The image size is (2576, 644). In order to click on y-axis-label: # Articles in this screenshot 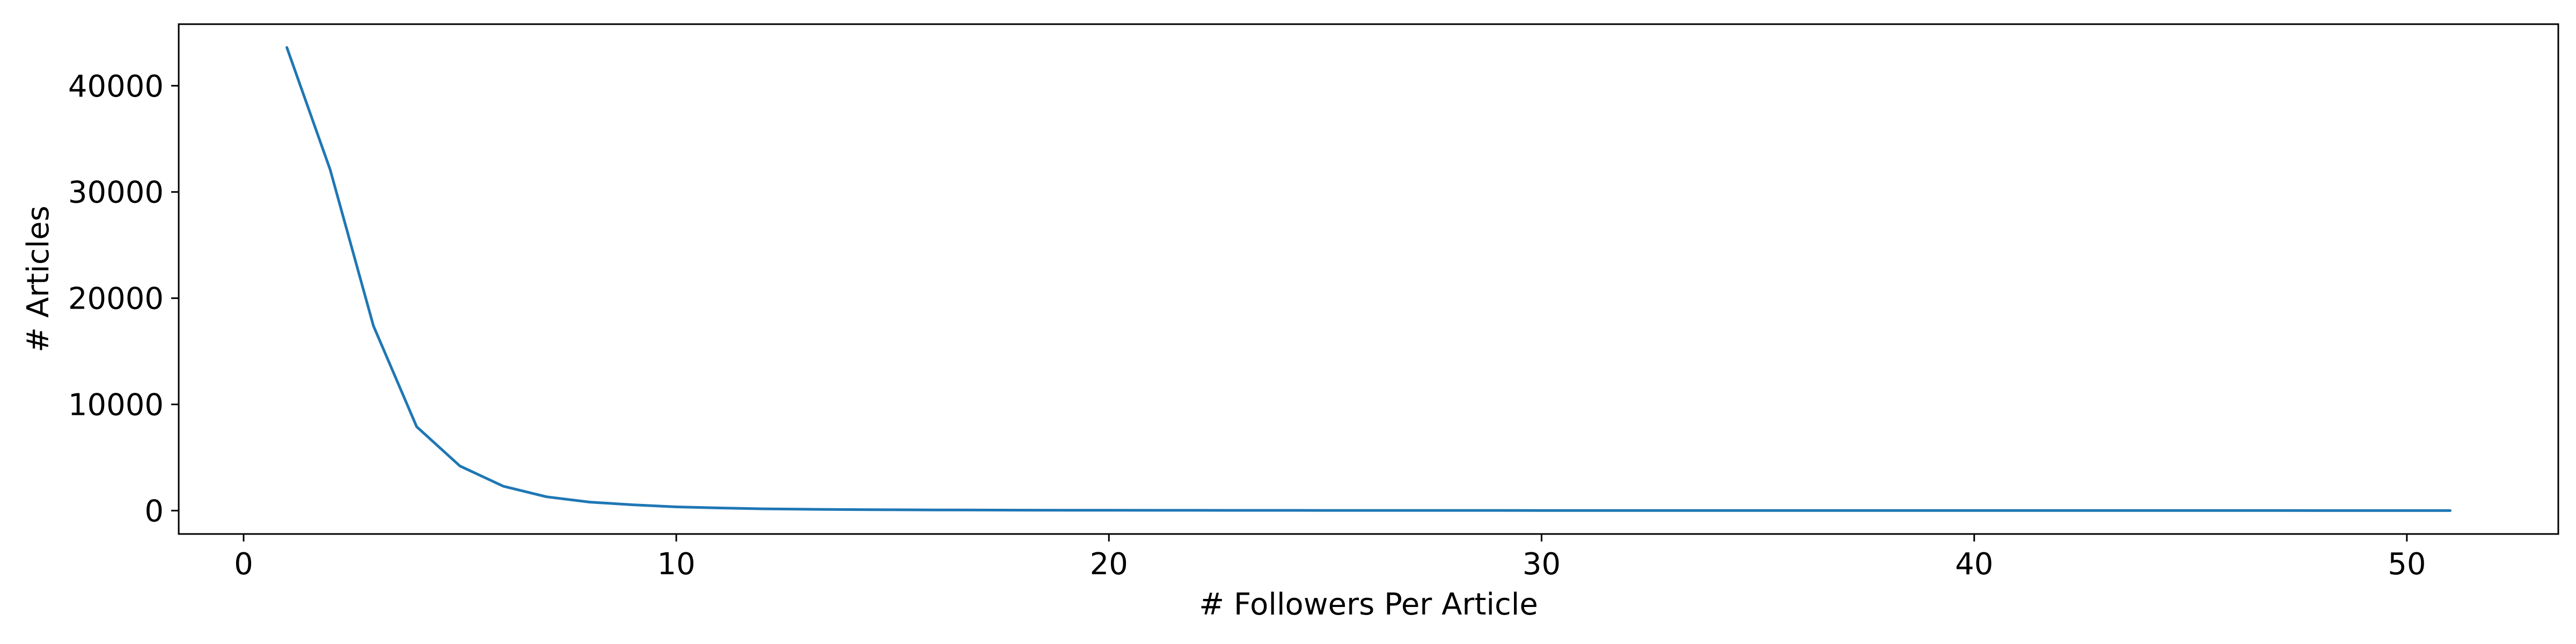, I will do `click(38, 279)`.